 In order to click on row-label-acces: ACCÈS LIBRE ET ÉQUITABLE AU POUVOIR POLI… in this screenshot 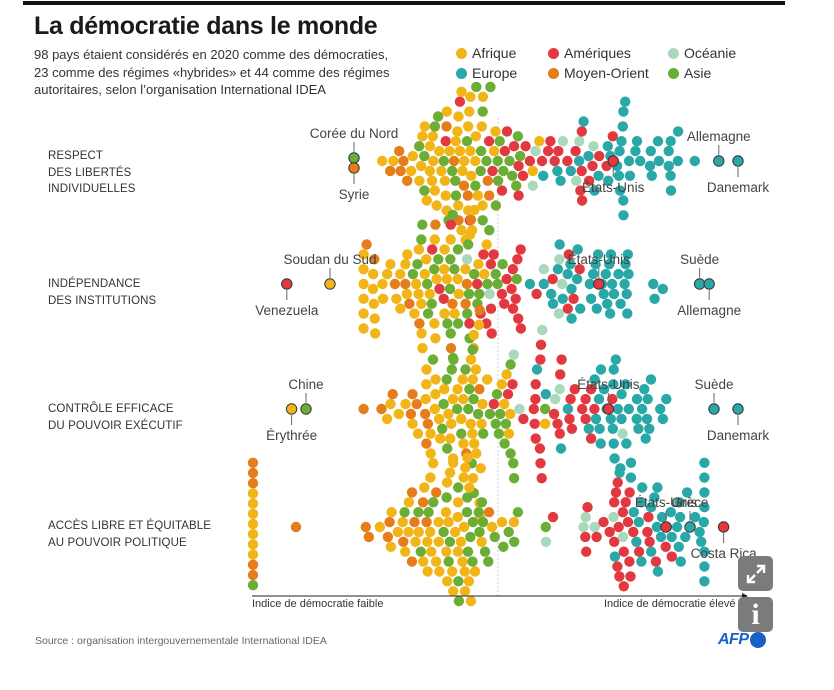, I will do `click(129, 534)`.